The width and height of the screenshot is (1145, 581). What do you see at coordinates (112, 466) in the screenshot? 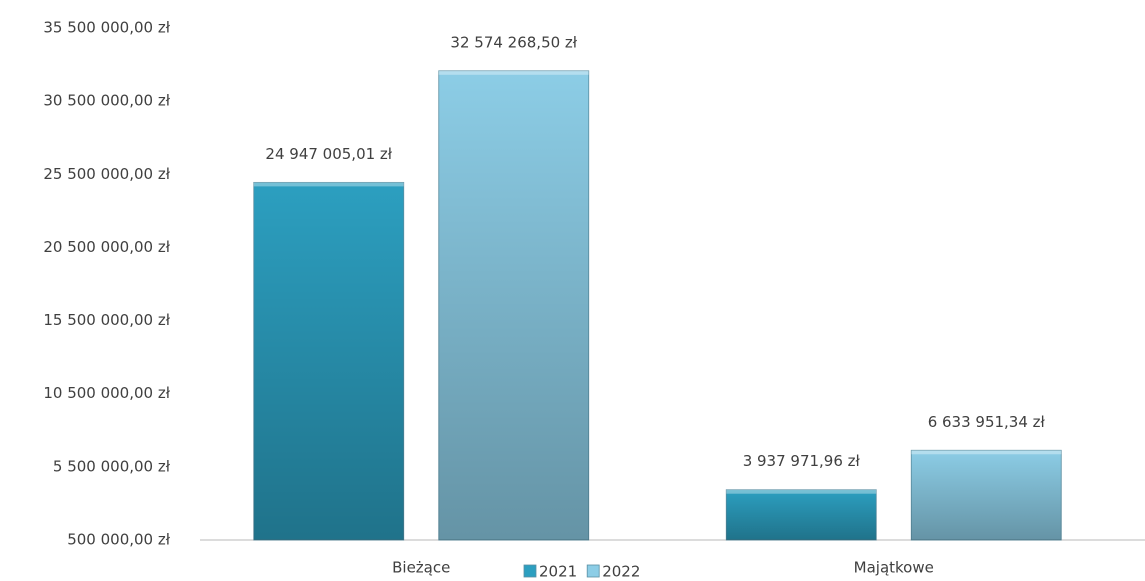
I see `y-tick-label: 5 500 000,00 zł` at bounding box center [112, 466].